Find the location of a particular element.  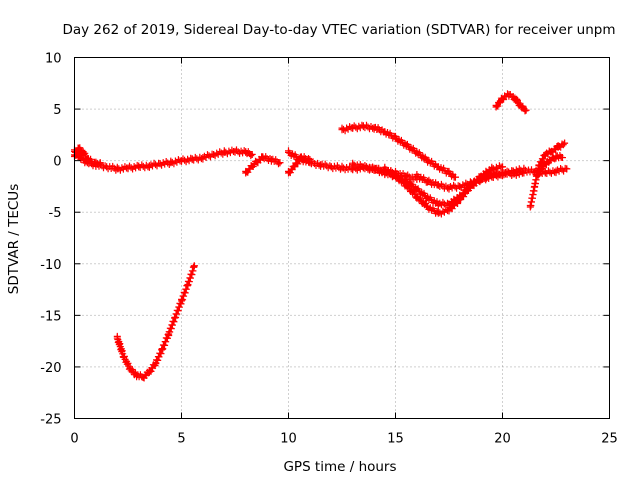

y-tick-label: 5 is located at coordinates (57, 110).